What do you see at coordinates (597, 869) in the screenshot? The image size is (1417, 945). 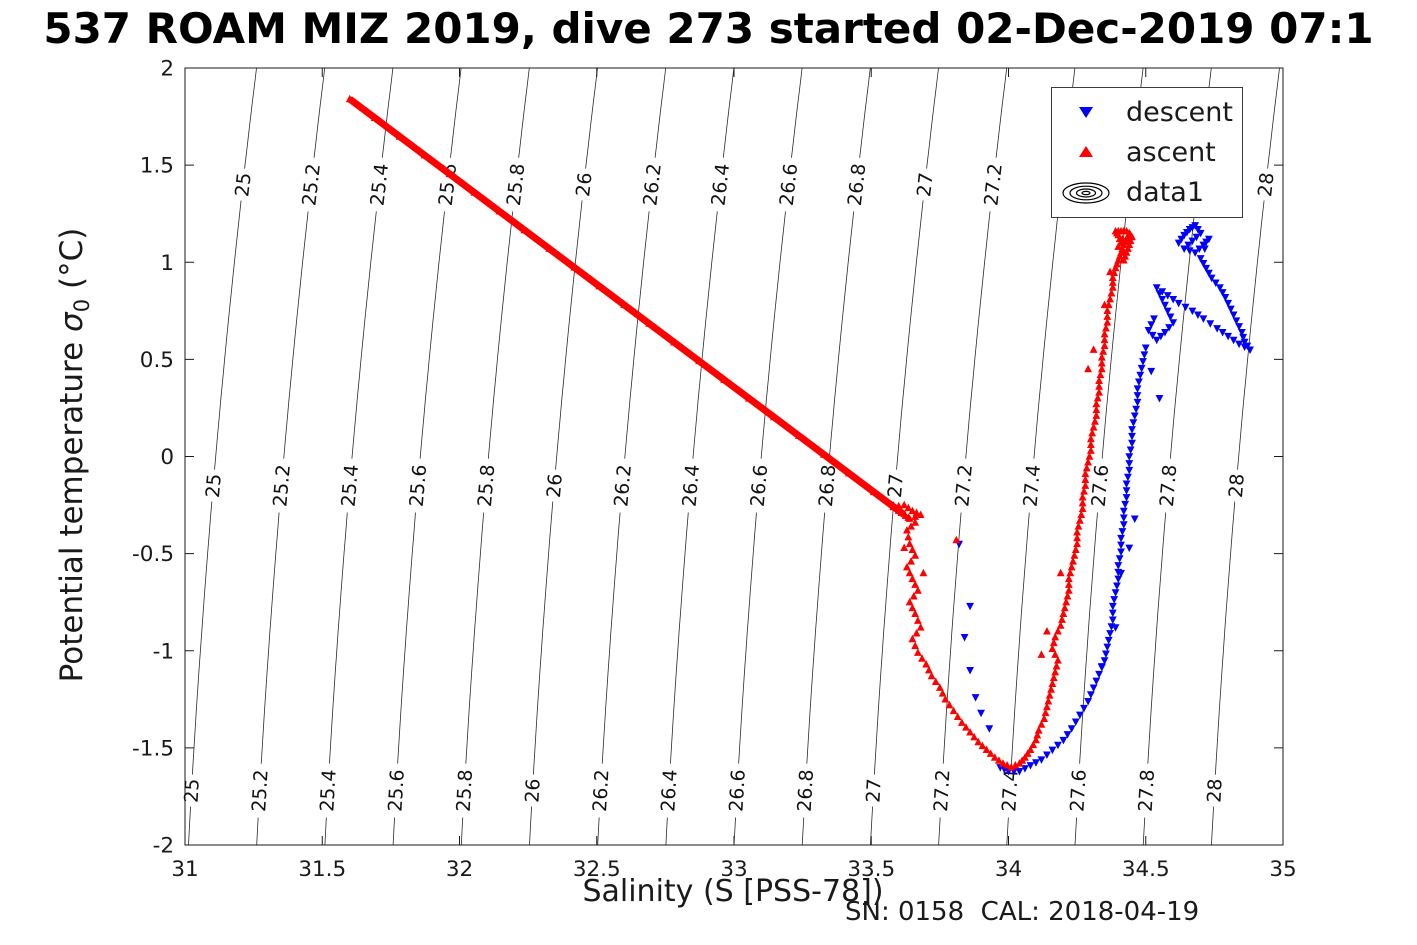 I see `svg-text: 32.5` at bounding box center [597, 869].